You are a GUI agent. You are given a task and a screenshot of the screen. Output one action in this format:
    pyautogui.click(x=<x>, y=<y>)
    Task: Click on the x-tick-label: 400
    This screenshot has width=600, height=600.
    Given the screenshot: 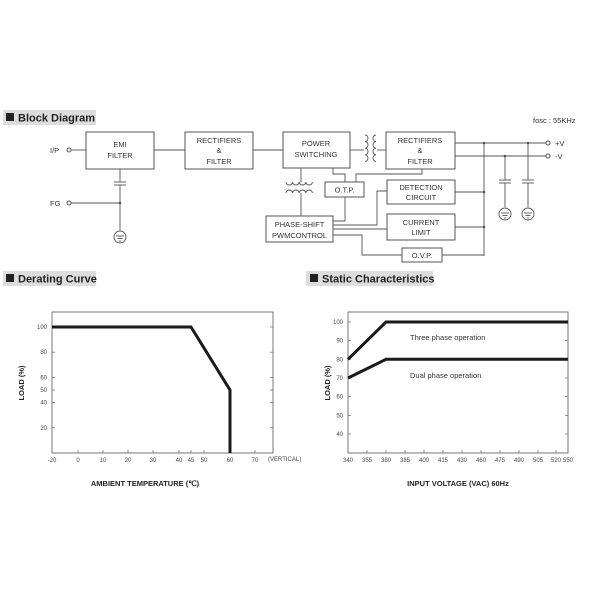 What is the action you would take?
    pyautogui.click(x=424, y=461)
    